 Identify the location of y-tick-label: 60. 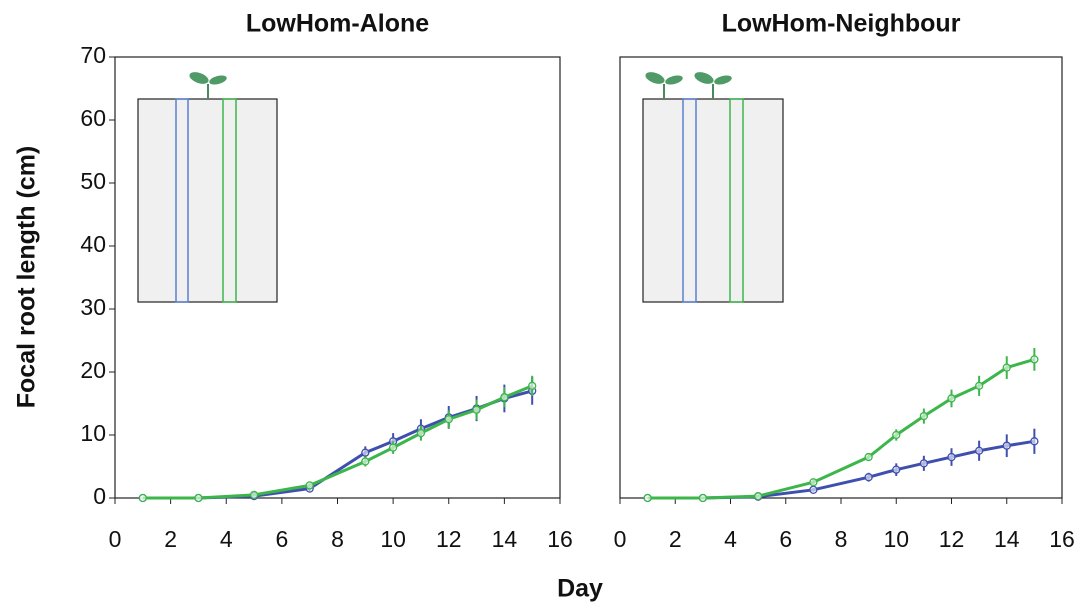
(93, 118).